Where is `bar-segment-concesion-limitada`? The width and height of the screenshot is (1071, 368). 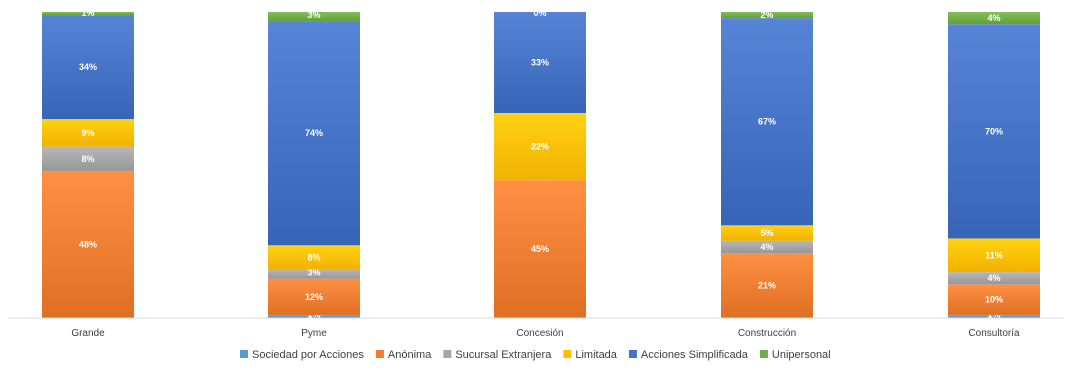
bar-segment-concesion-limitada is located at coordinates (540, 146).